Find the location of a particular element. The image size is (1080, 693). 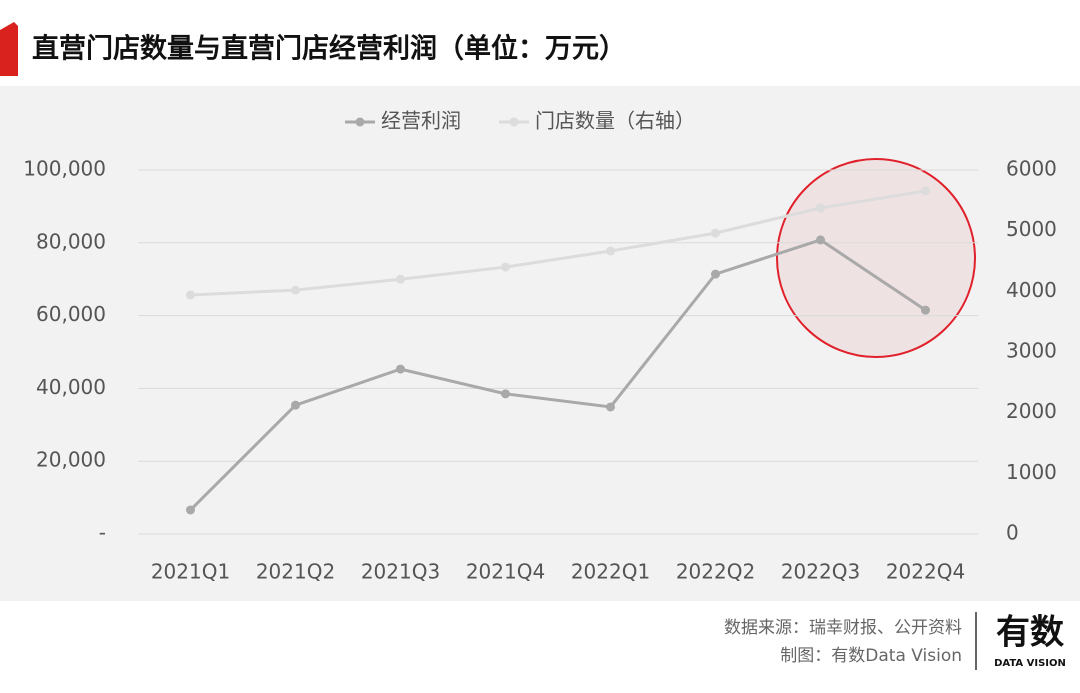

y2-tick-label: 0 is located at coordinates (1012, 533).